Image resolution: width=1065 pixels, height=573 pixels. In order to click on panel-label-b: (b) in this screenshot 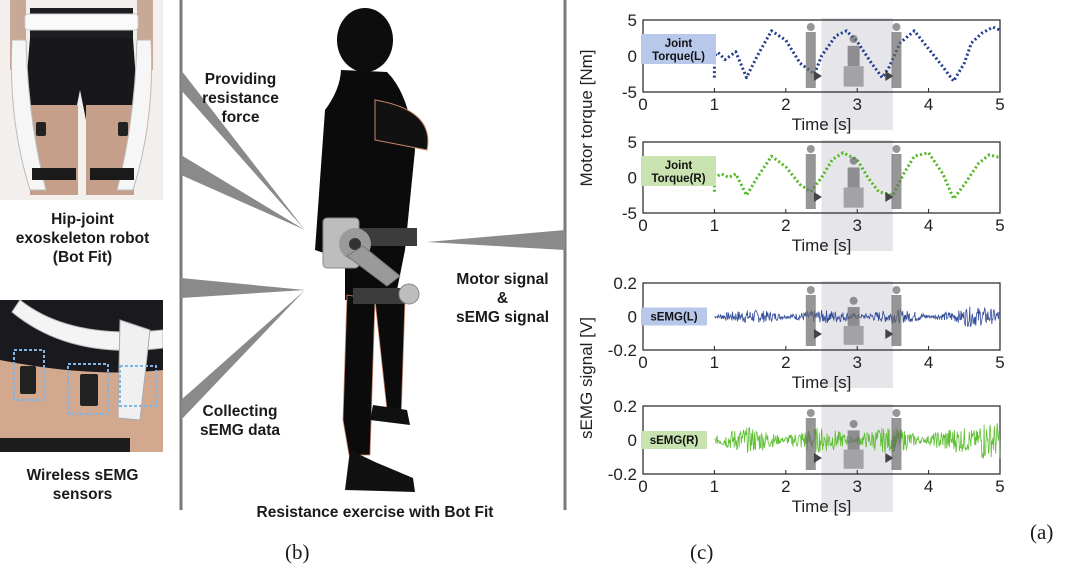, I will do `click(297, 552)`.